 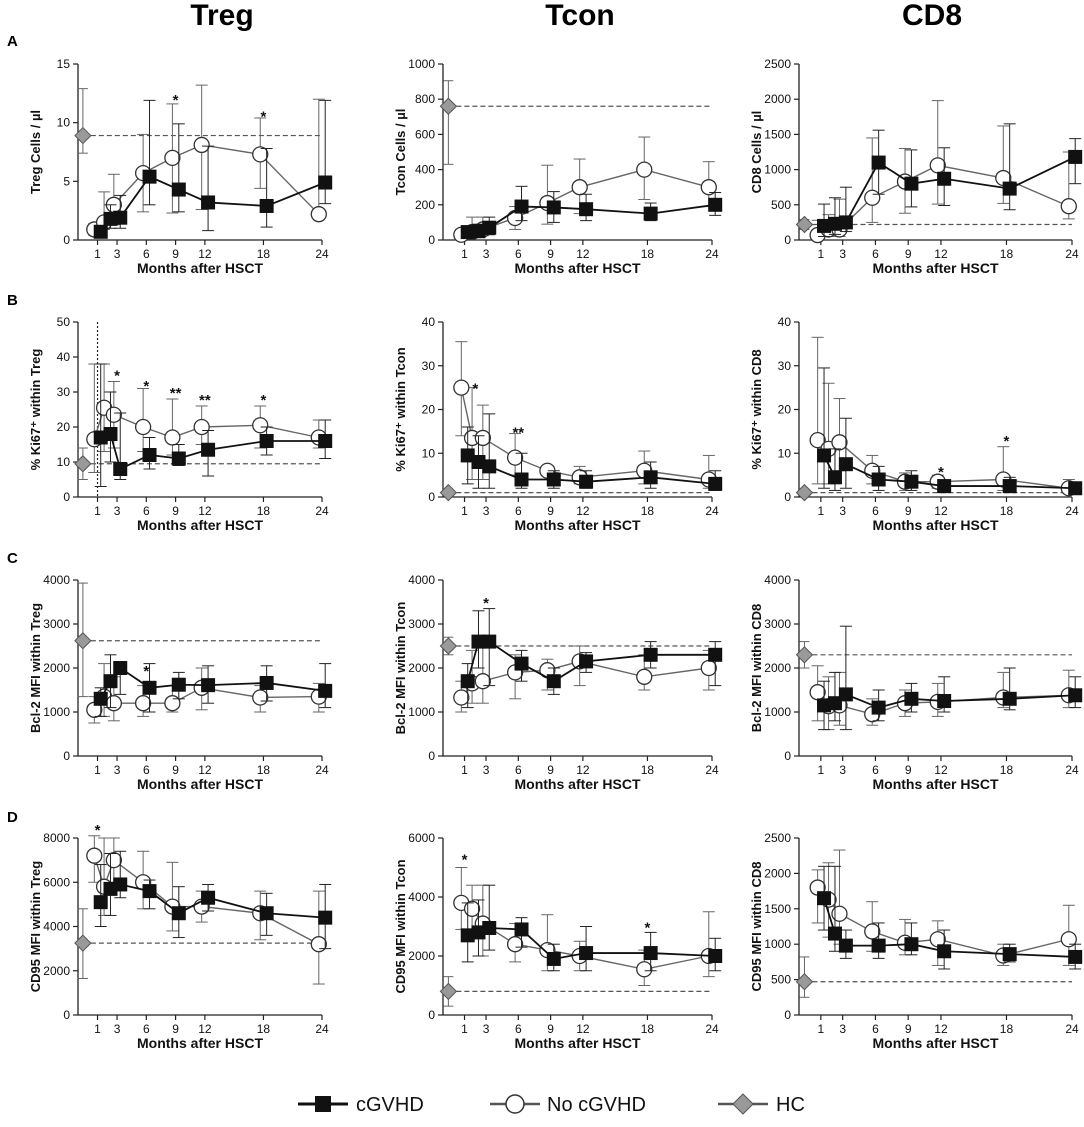 I want to click on y-tick-label: 2000, so click(x=777, y=668).